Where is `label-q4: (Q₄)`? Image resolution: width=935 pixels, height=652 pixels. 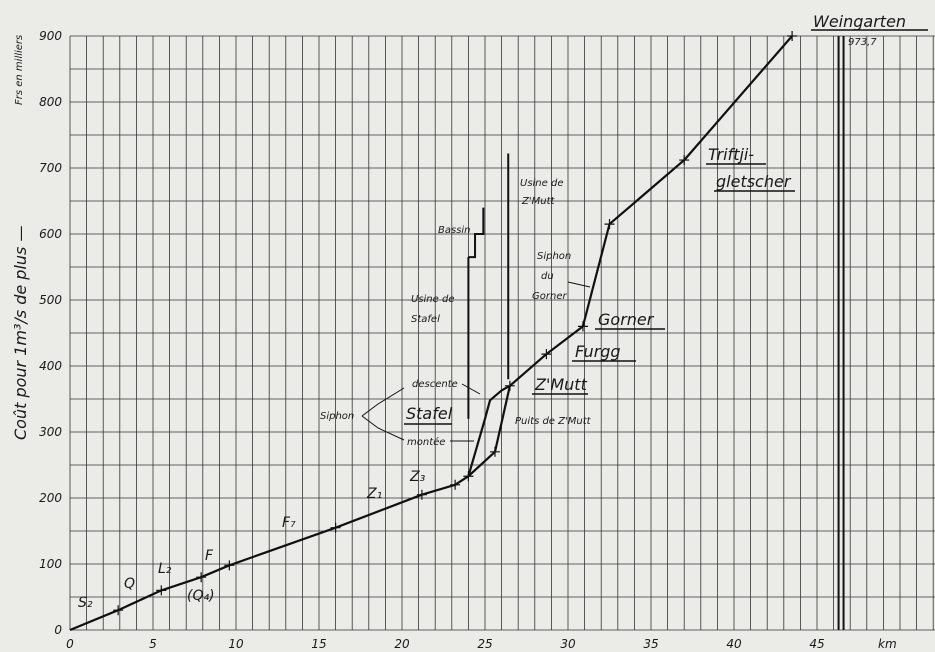 label-q4: (Q₄) is located at coordinates (201, 596).